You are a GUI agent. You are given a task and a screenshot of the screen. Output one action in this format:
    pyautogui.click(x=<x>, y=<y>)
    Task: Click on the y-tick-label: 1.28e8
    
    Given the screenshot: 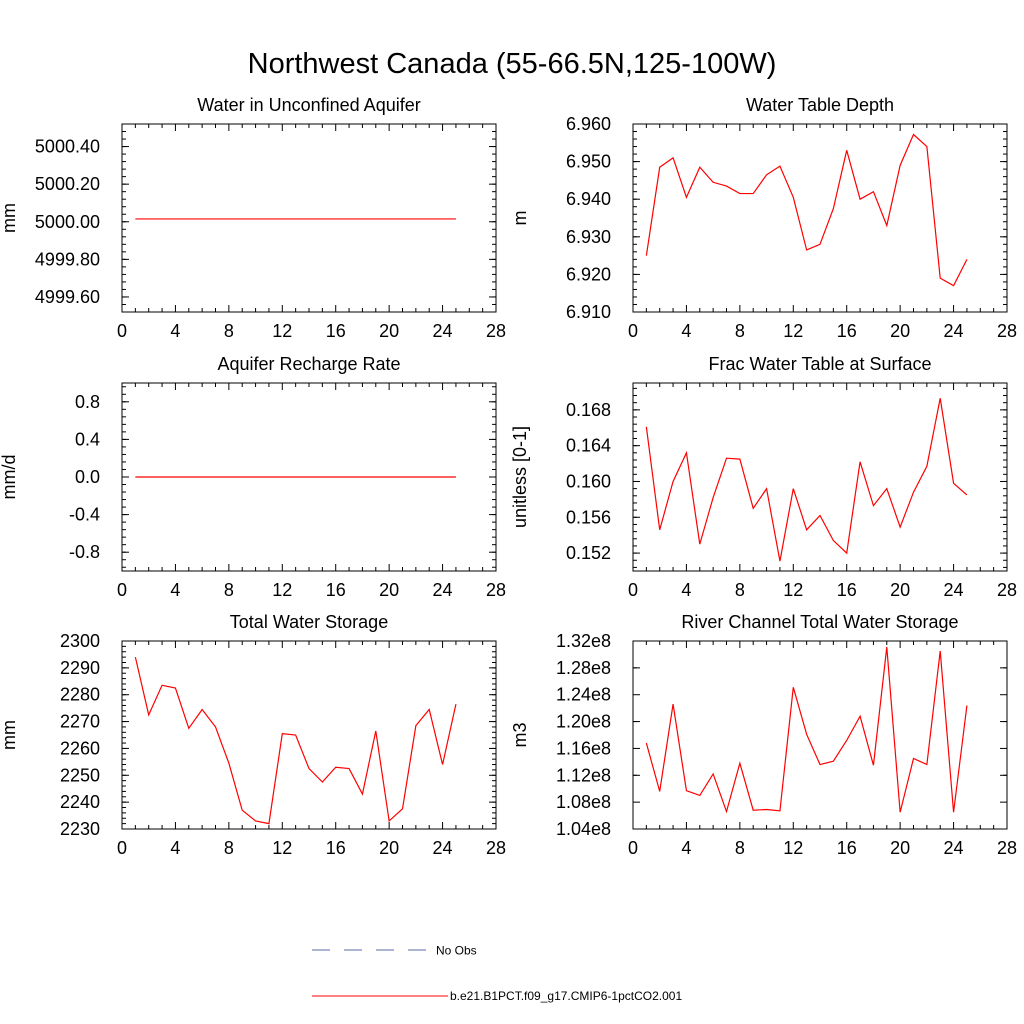 What is the action you would take?
    pyautogui.click(x=583, y=668)
    